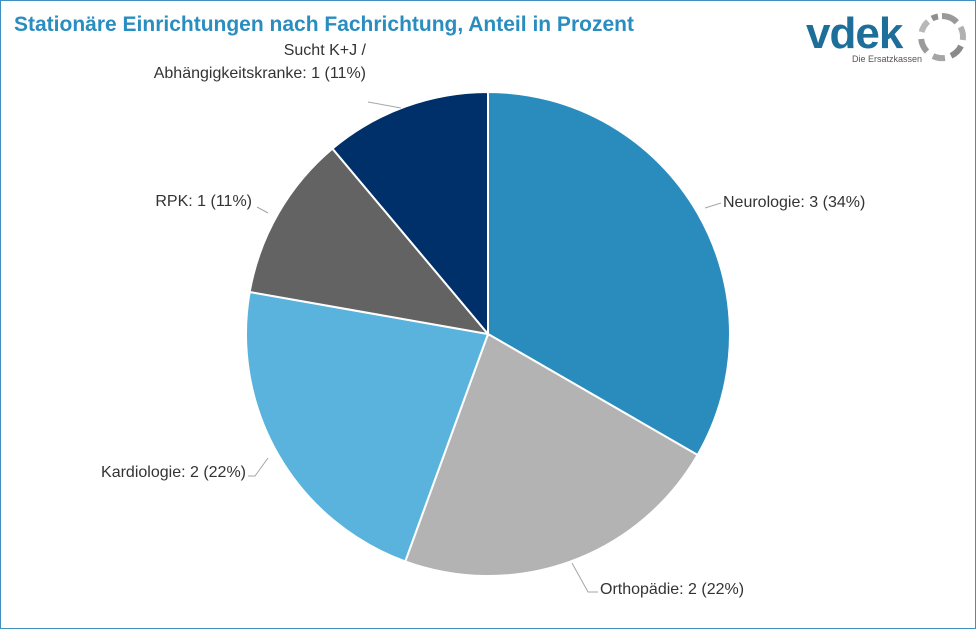 Image resolution: width=976 pixels, height=629 pixels. Describe the element at coordinates (551, 454) in the screenshot. I see `pie-slice-orthop-die` at that location.